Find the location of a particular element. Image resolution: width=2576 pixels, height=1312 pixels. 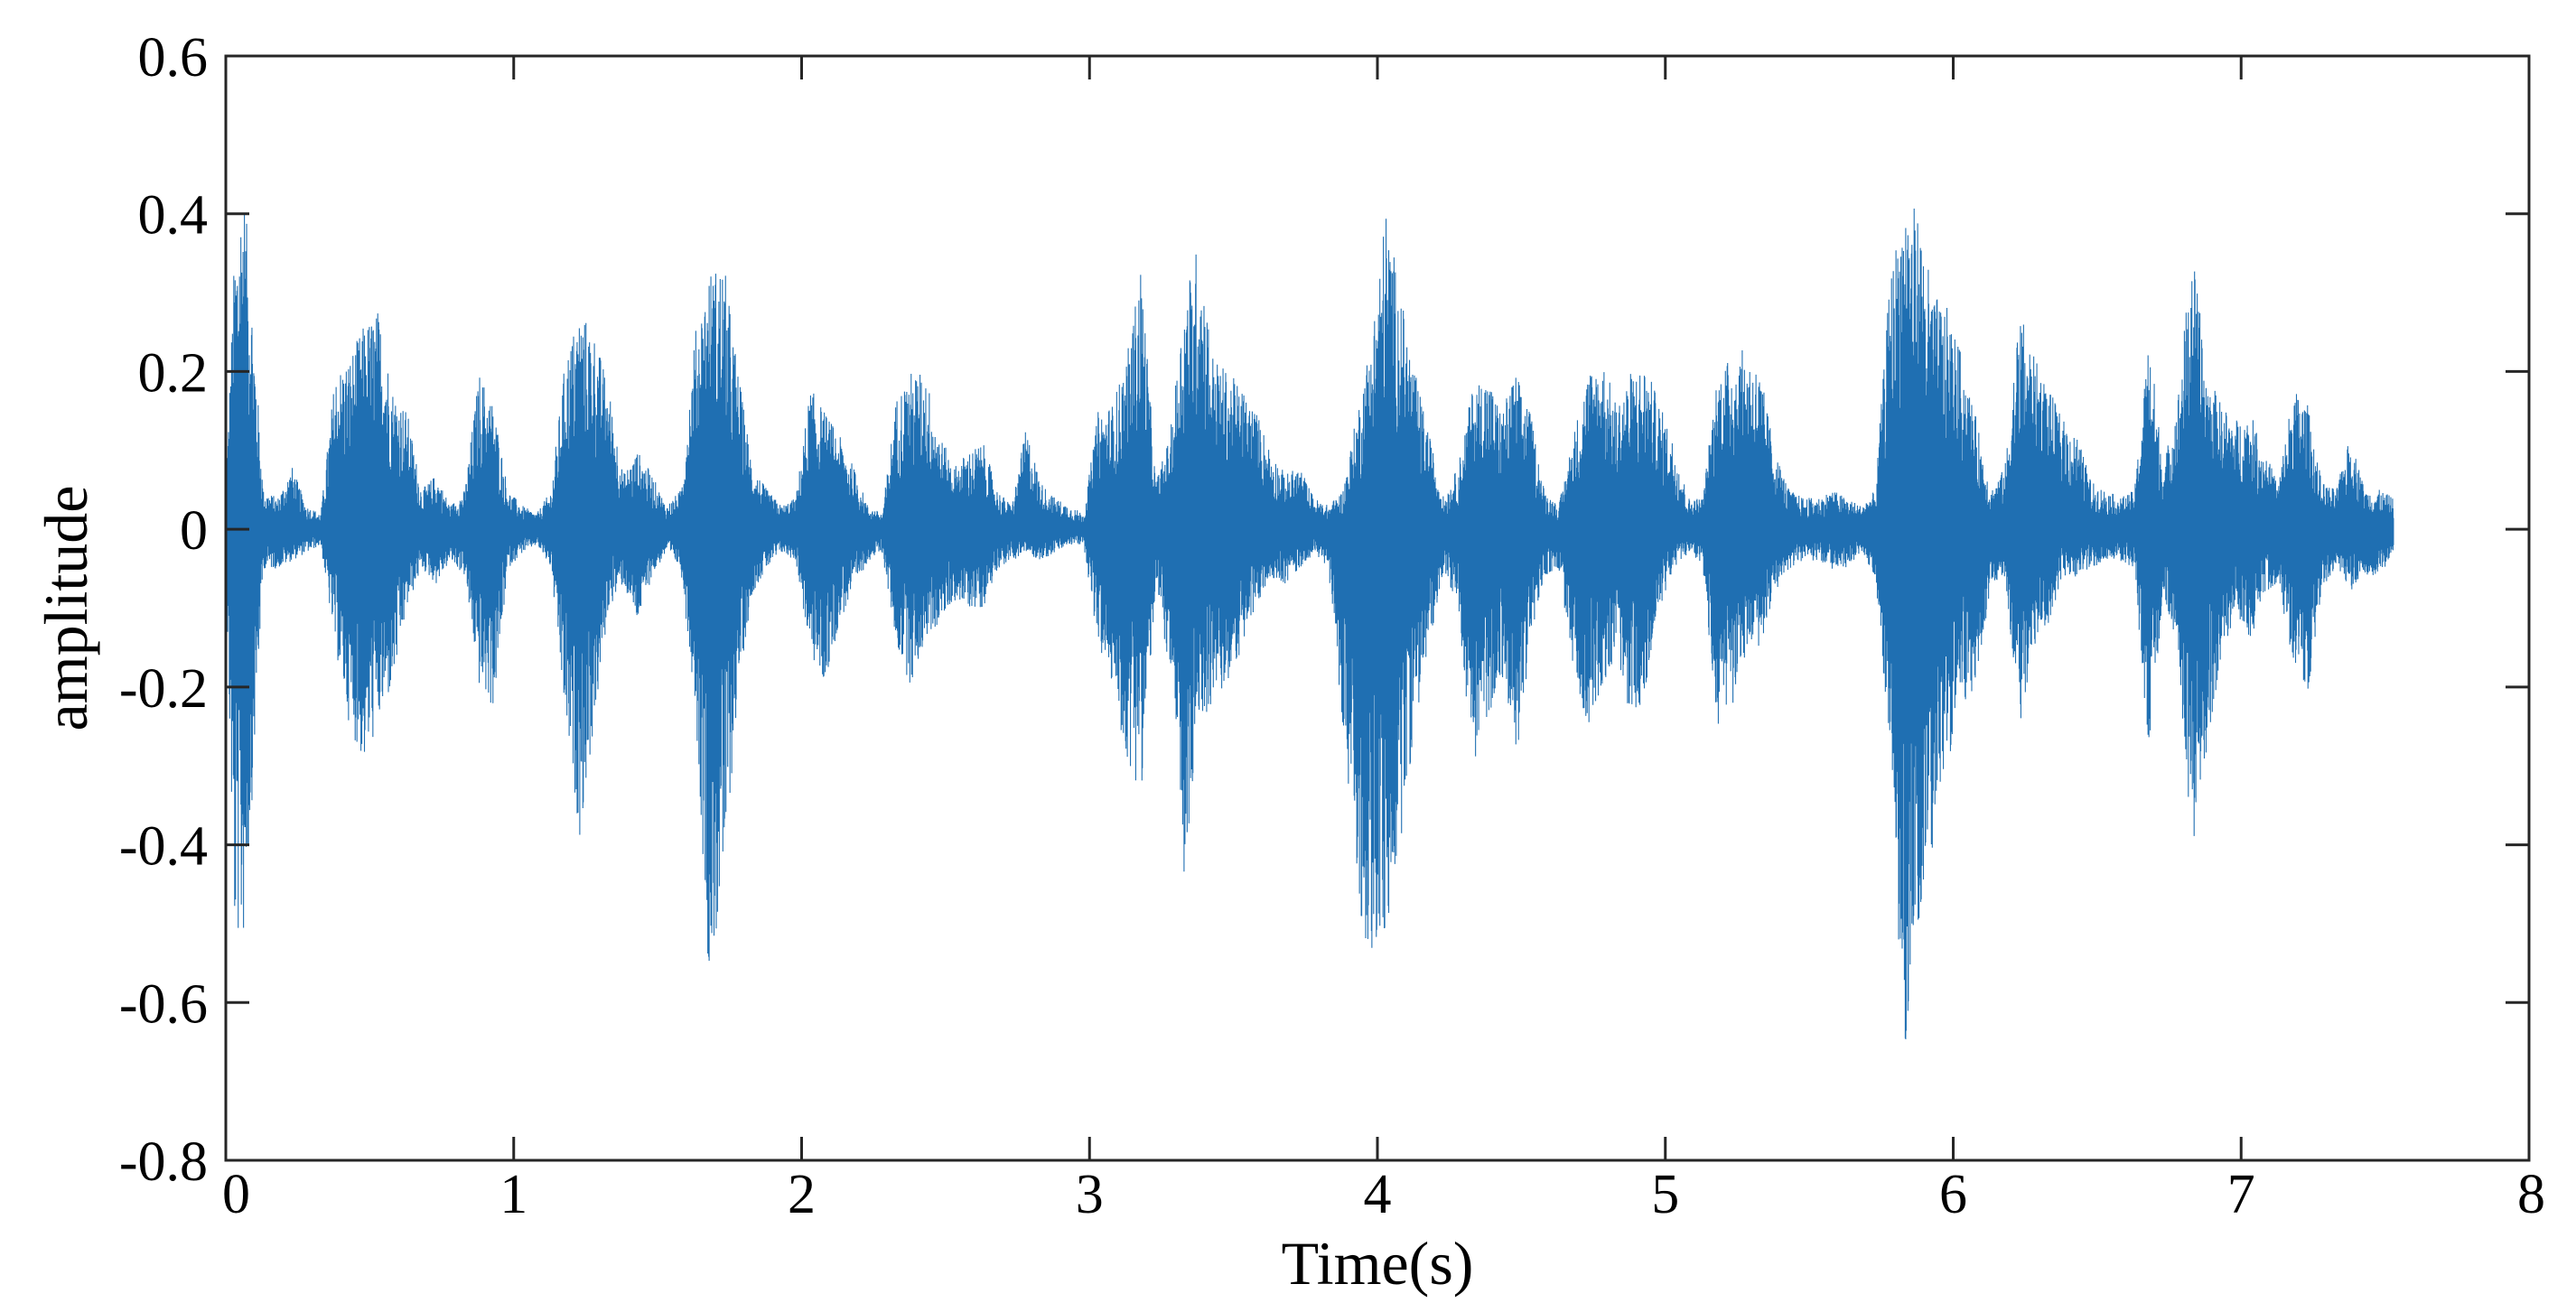

x-tick-label: 4 is located at coordinates (1378, 1194).